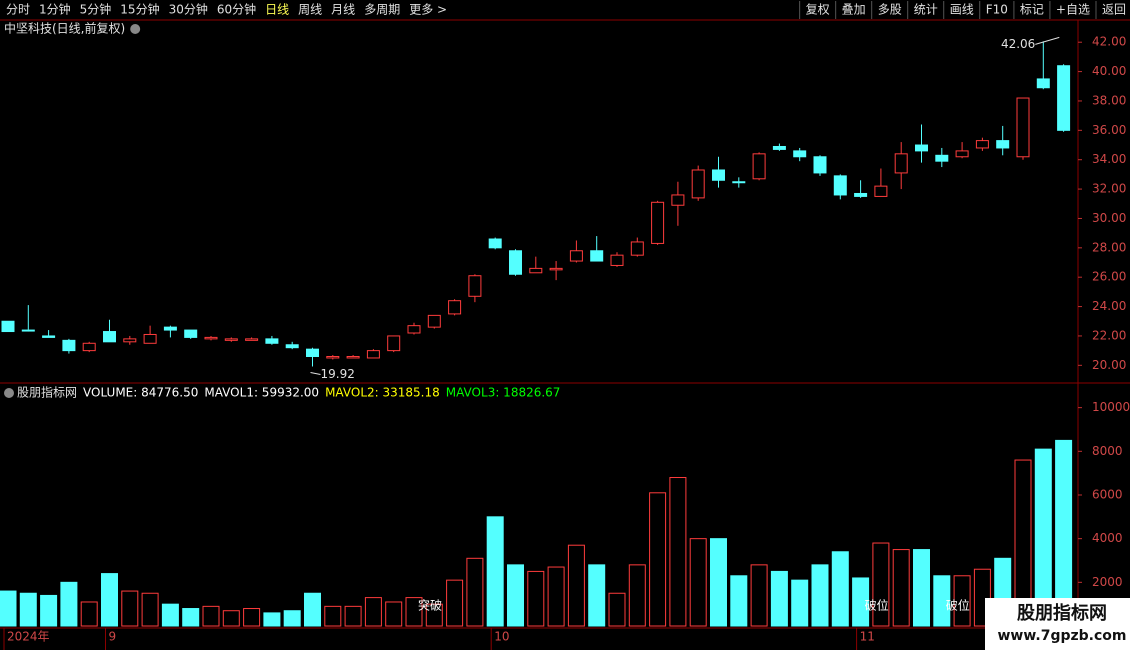 The height and width of the screenshot is (650, 1130). I want to click on toolbar-button: +自选, so click(1073, 10).